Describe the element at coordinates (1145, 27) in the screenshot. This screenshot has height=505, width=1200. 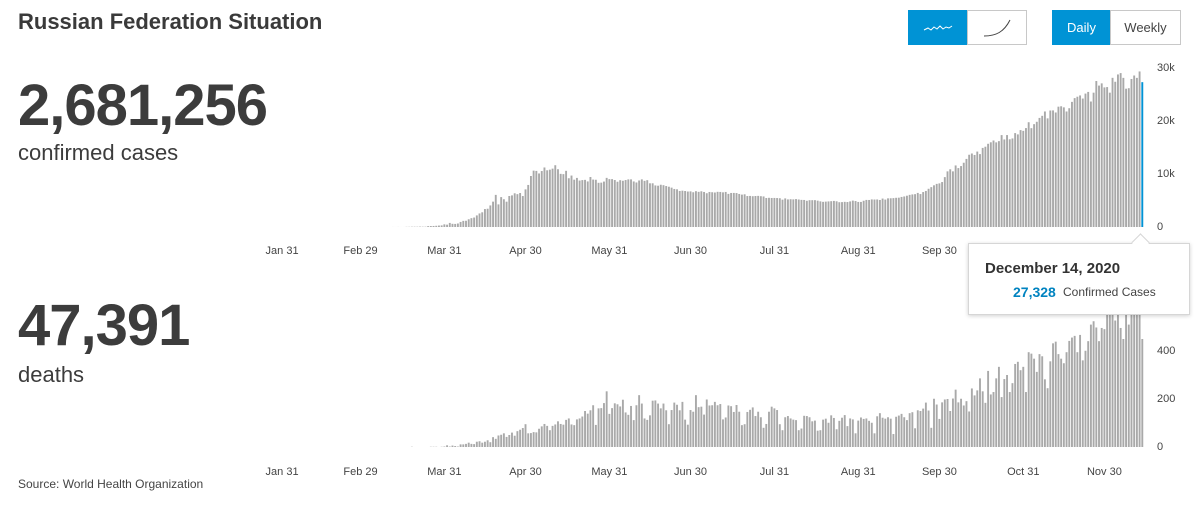
I see `weekly-button: Weekly` at that location.